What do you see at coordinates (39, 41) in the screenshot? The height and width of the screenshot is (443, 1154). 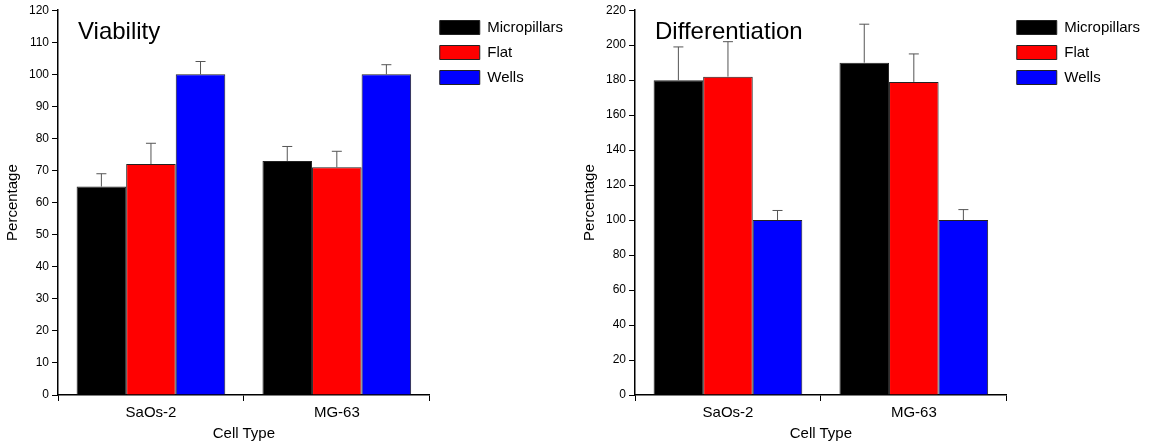 I see `y-tick-label: 110` at bounding box center [39, 41].